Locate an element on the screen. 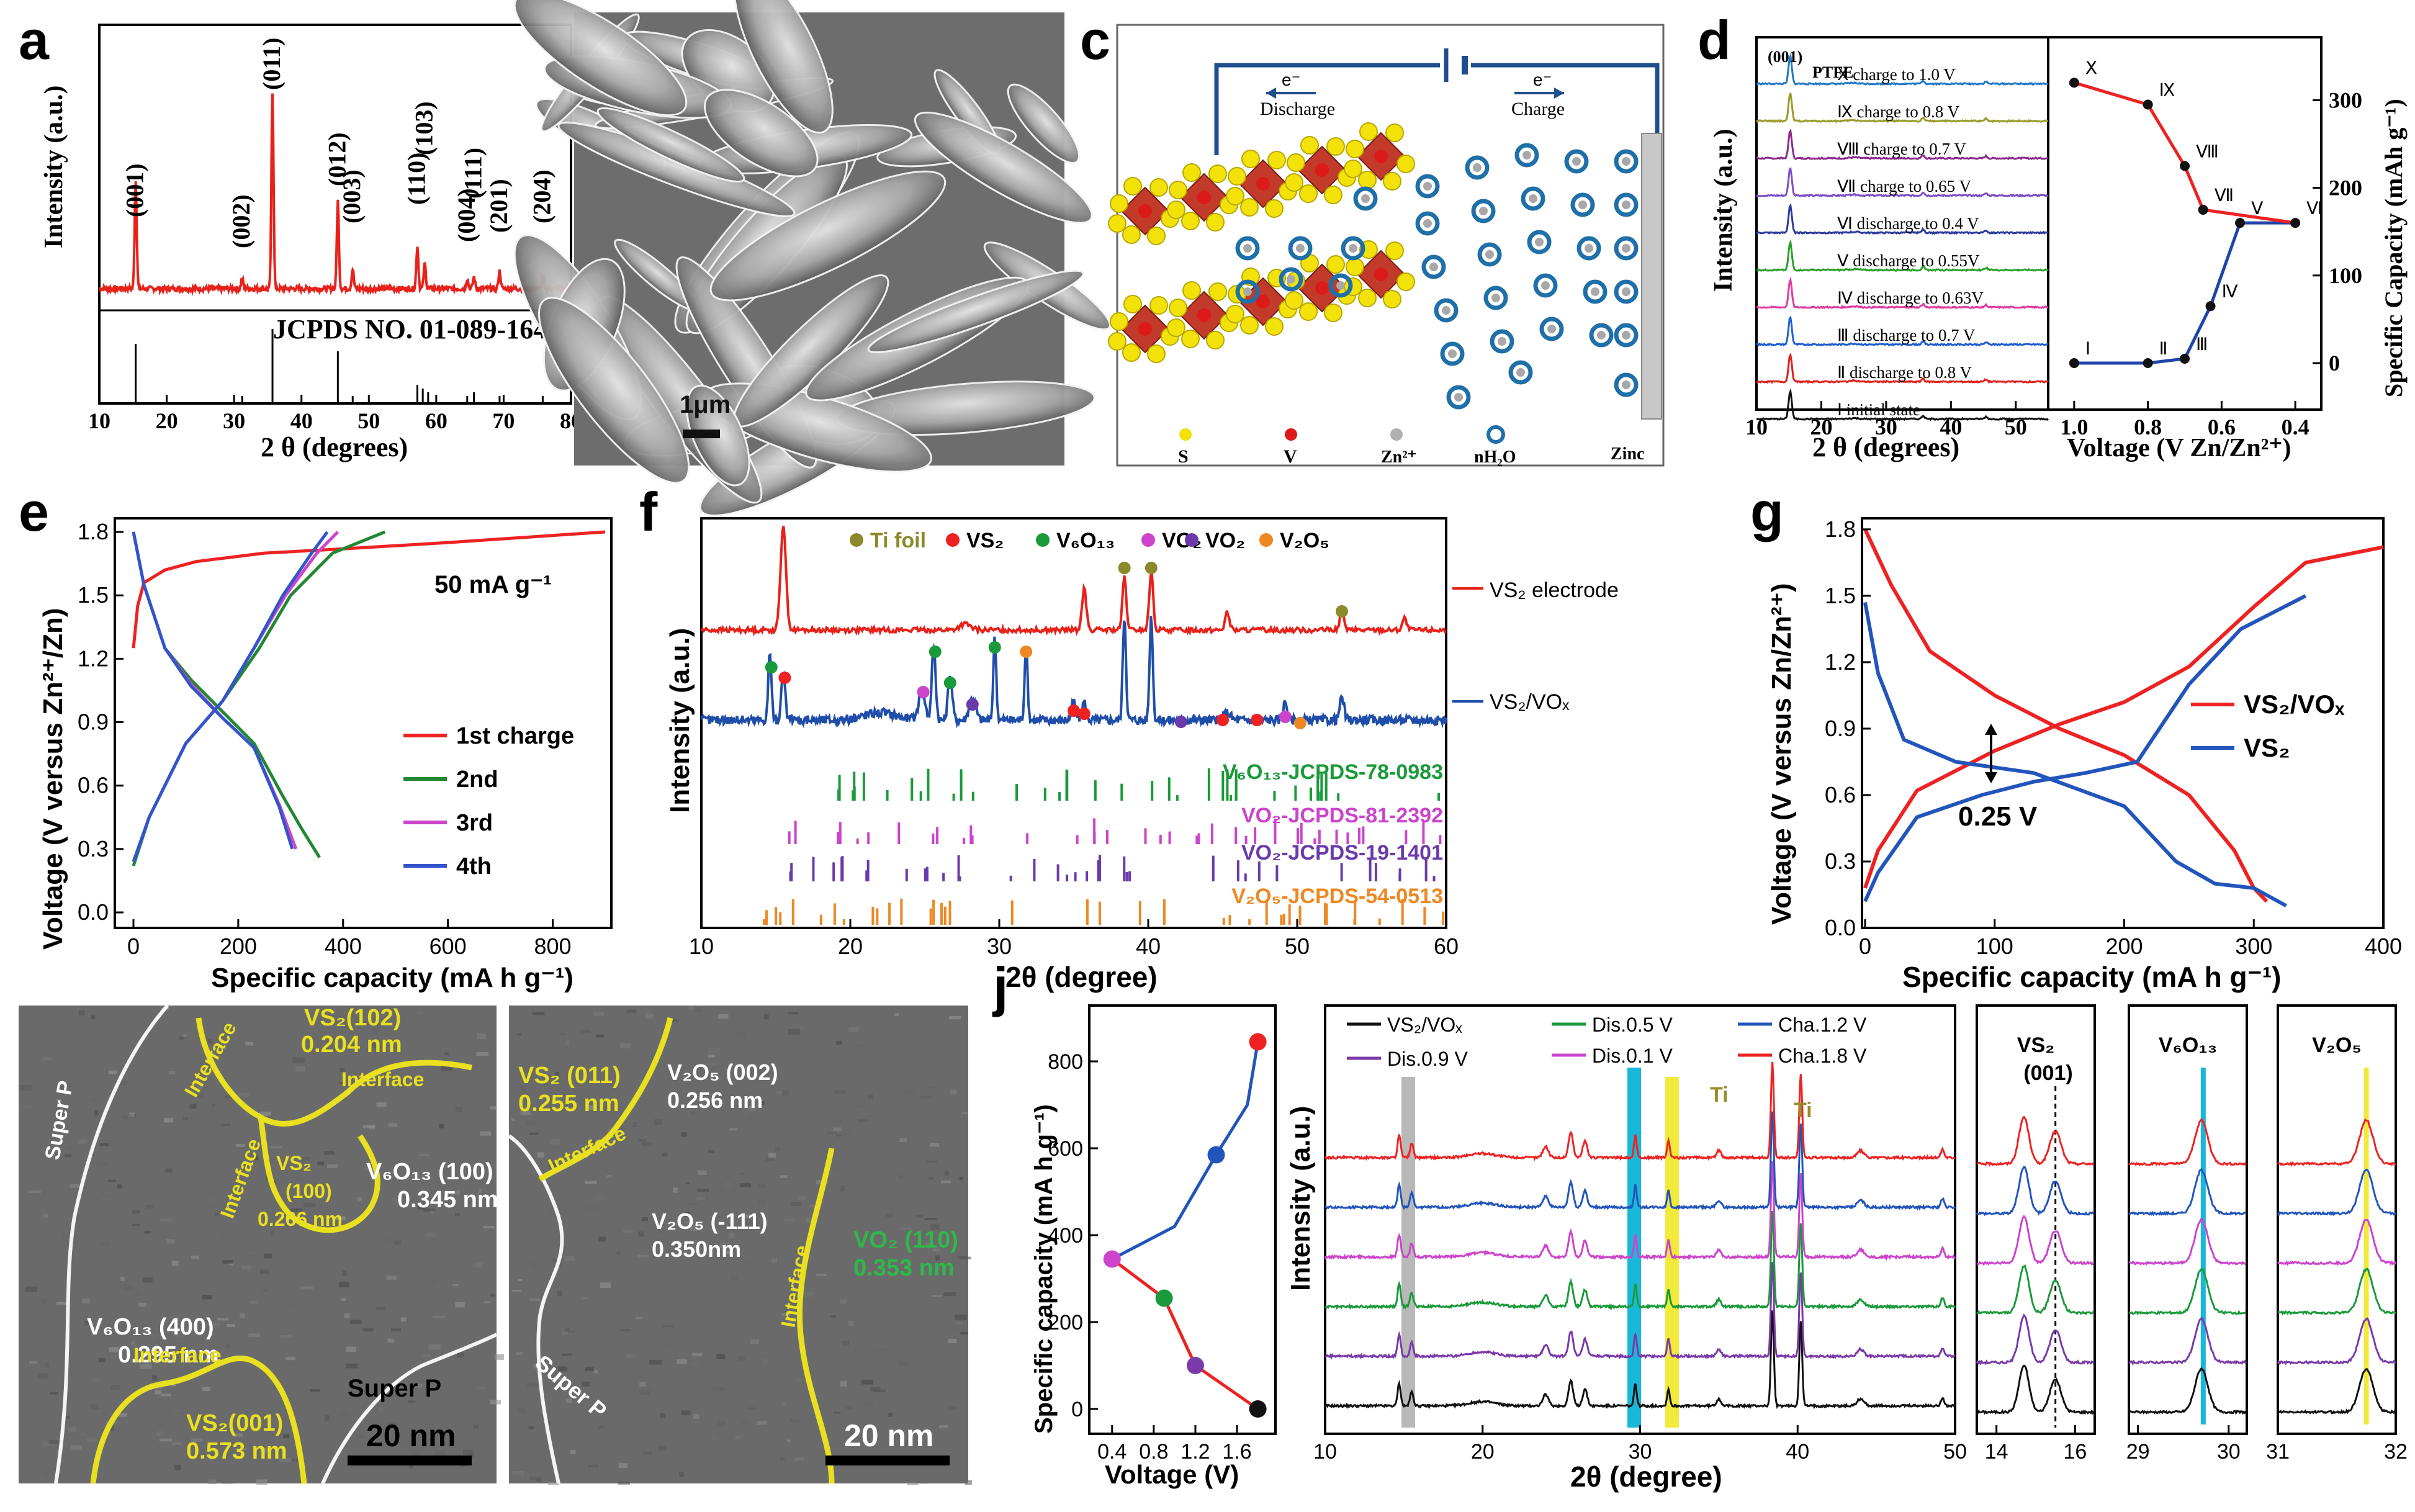 The height and width of the screenshot is (1512, 2415). x-ticks-j: 10 20 30 40 50 is located at coordinates (1640, 1444).